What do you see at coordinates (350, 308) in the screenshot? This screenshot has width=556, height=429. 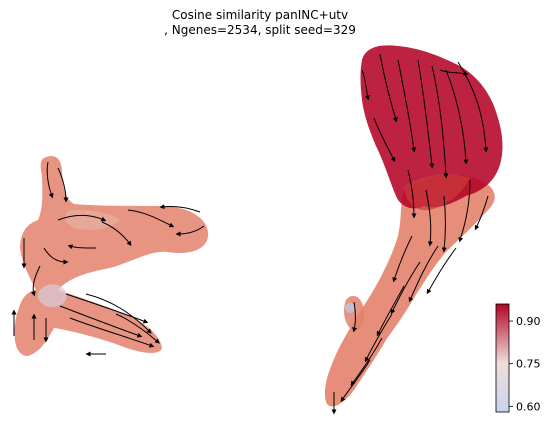 I see `right-cluster-pale-dot` at bounding box center [350, 308].